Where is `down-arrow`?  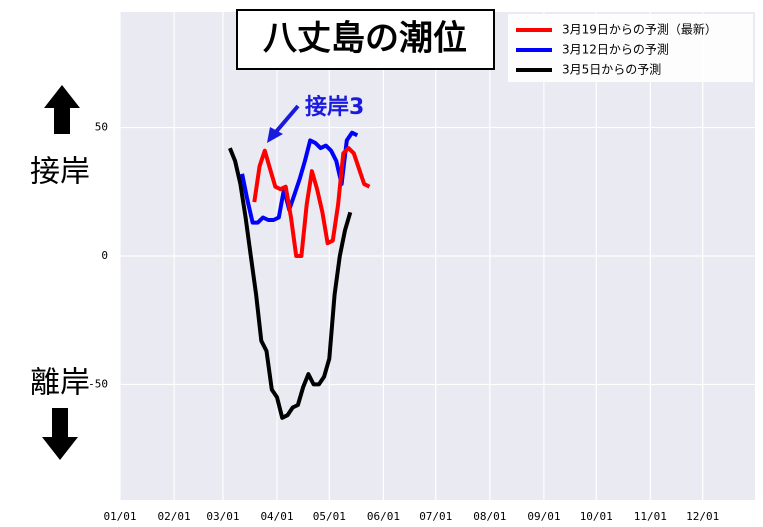
down-arrow is located at coordinates (60, 434).